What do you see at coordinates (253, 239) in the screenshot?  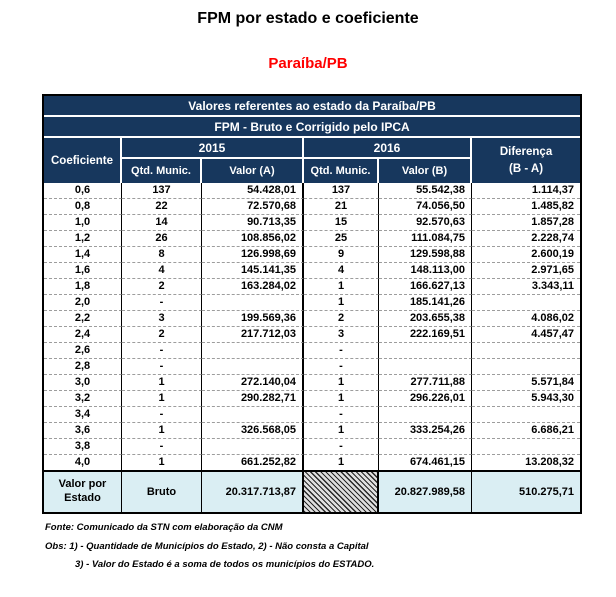 I see `cell-valor-a: 108.856,02` at bounding box center [253, 239].